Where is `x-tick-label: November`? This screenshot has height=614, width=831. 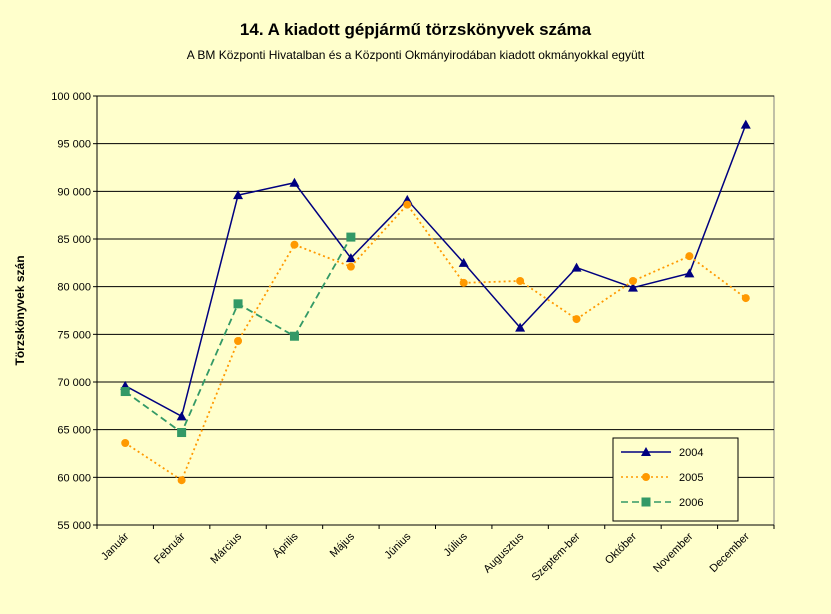 x-tick-label: November is located at coordinates (673, 552).